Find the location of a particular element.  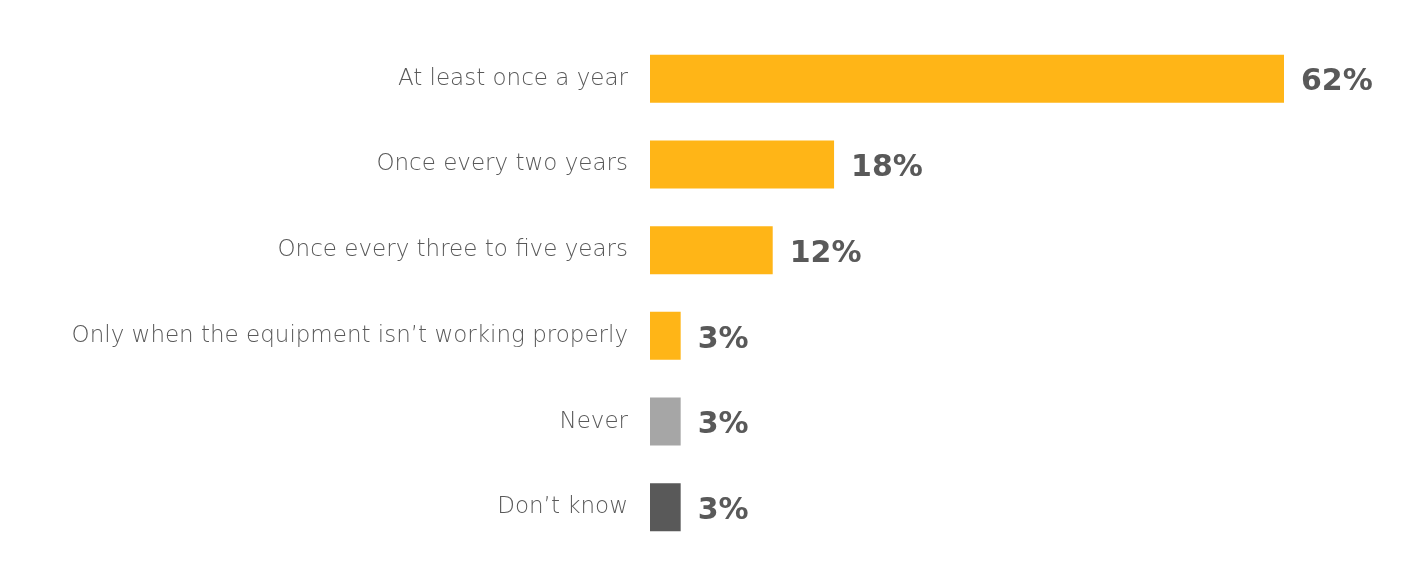

data-label: 12% is located at coordinates (825, 251).